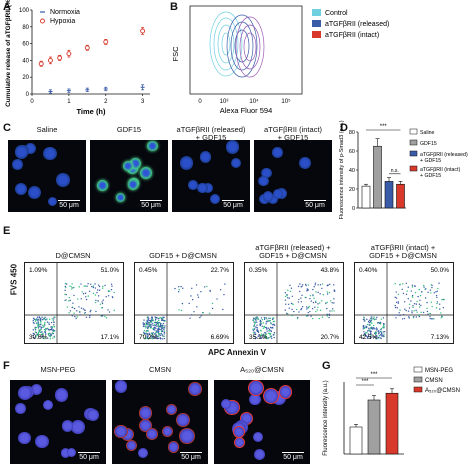 The image size is (474, 471). What do you see at coordinates (440, 337) in the screenshot?
I see `quadrant-lr-percent: 7.13%` at bounding box center [440, 337].